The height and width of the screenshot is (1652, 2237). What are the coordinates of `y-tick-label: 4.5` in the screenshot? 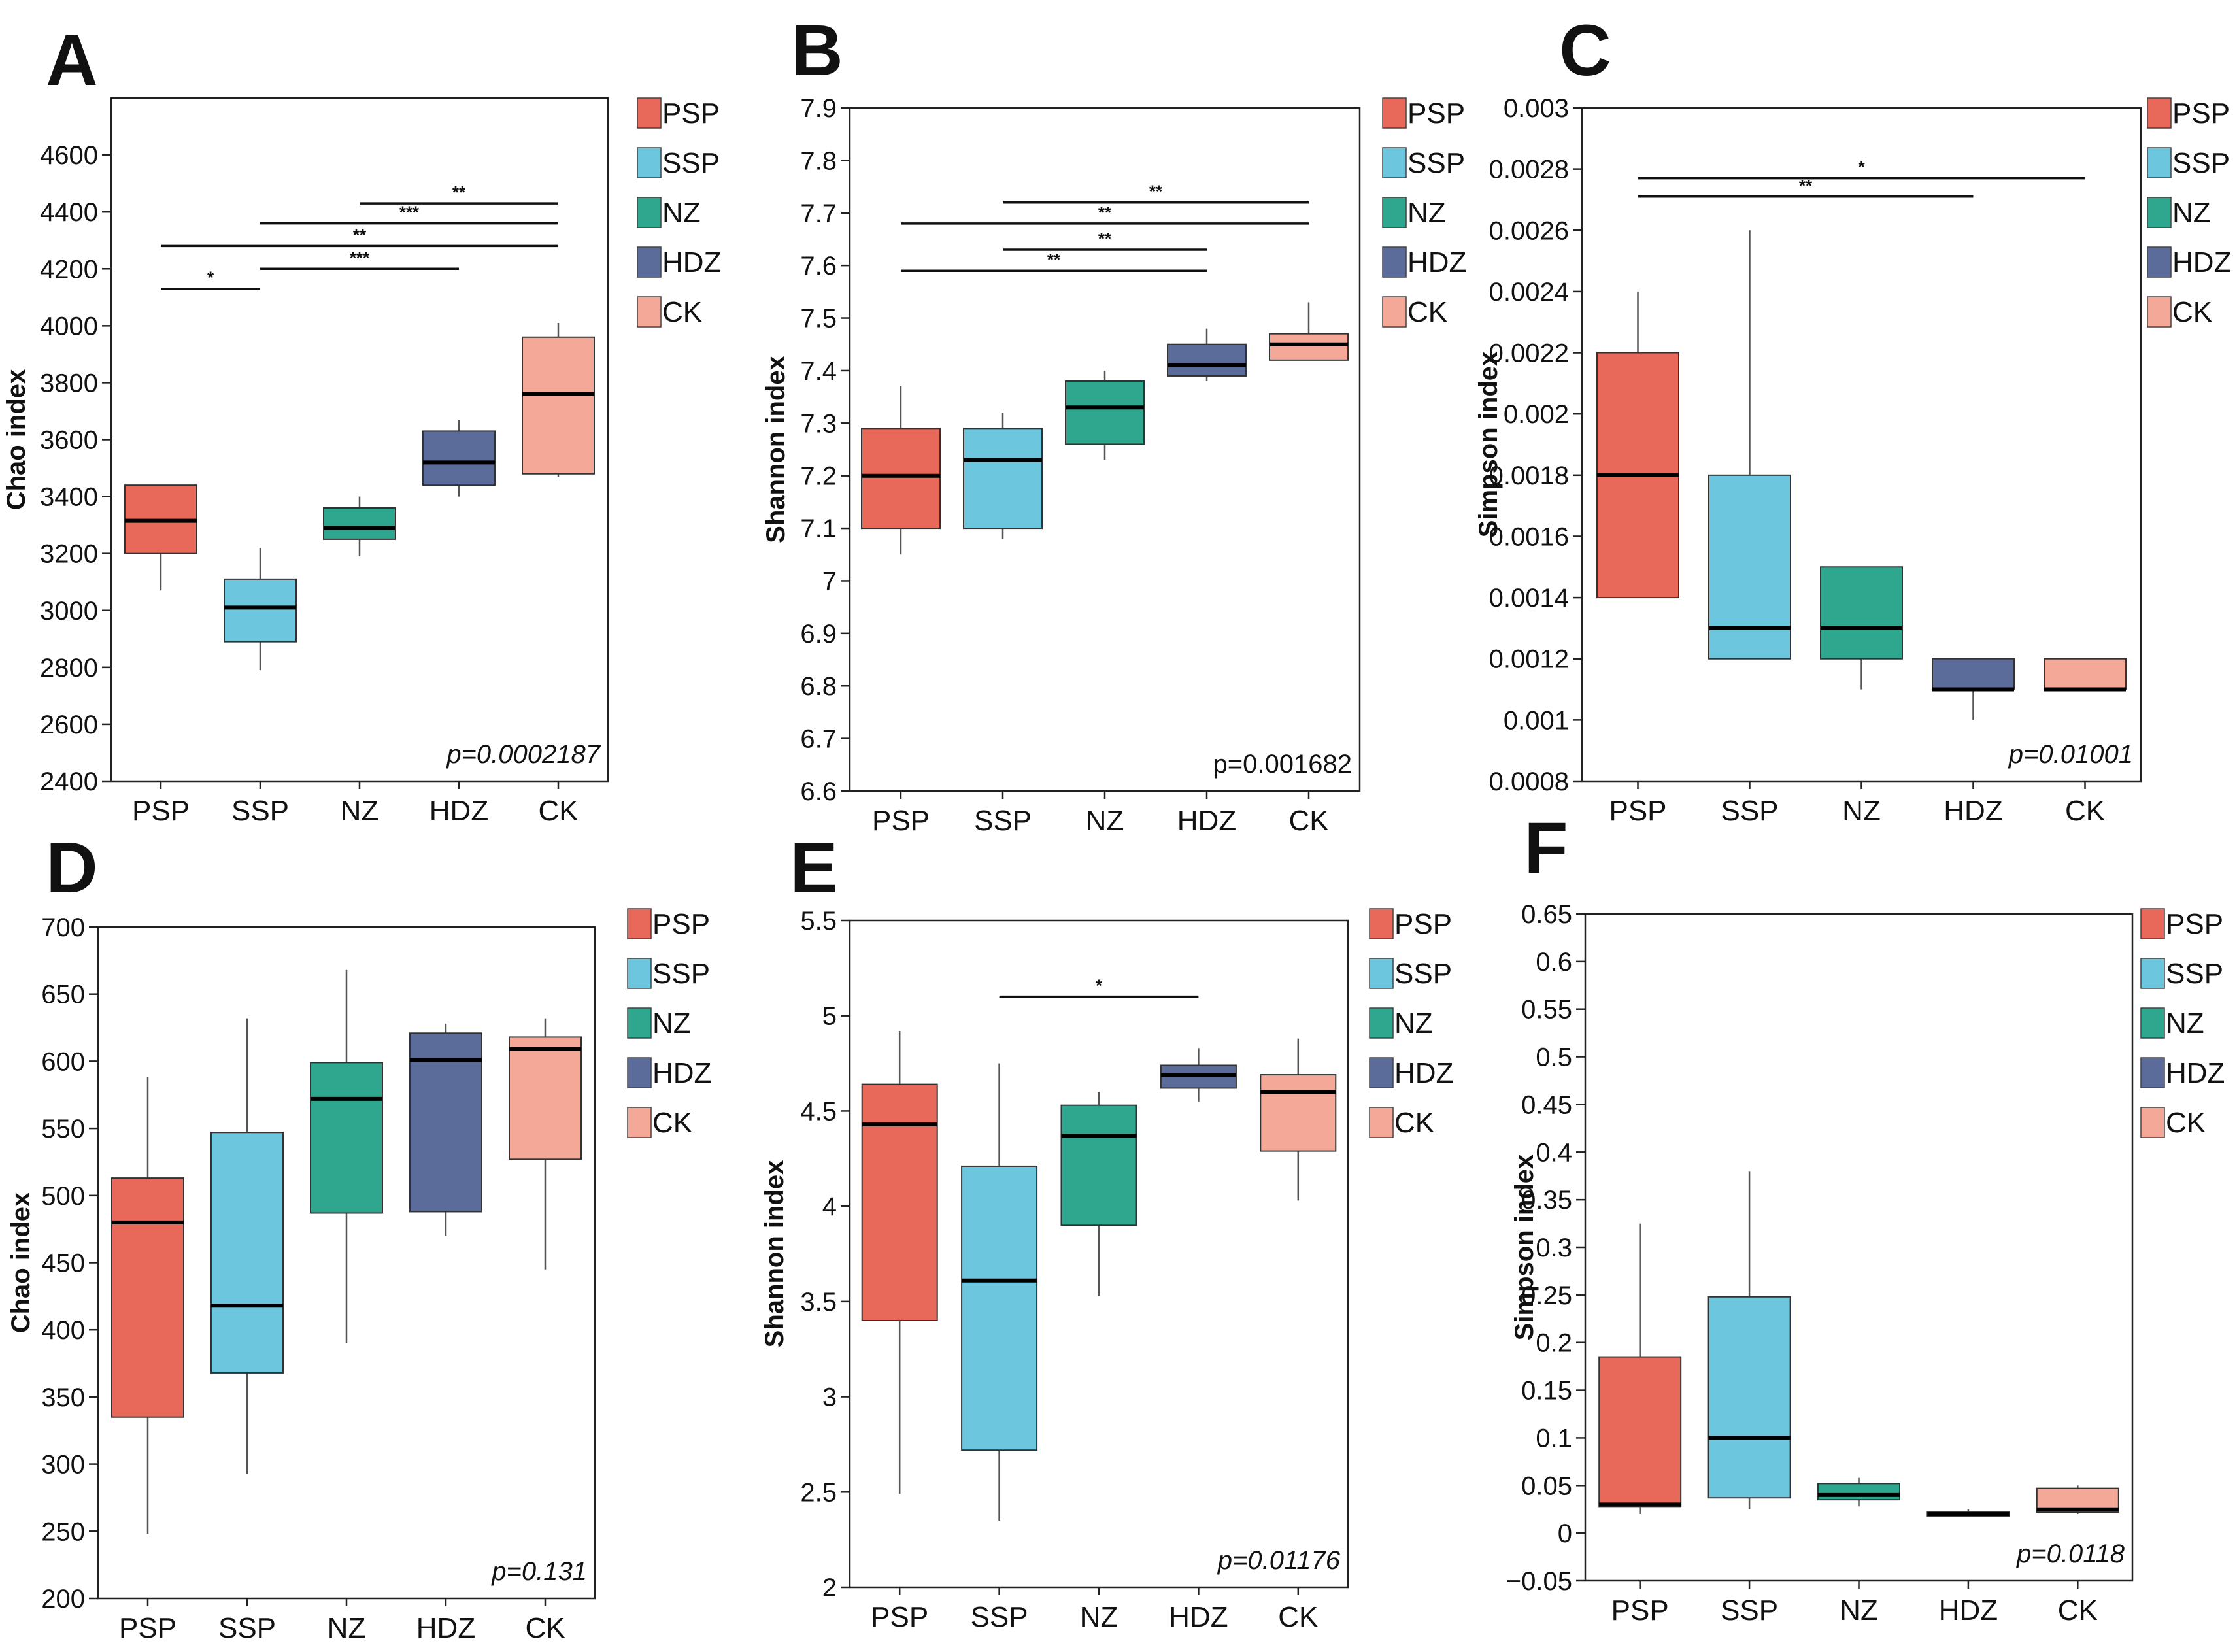 It's located at (818, 1111).